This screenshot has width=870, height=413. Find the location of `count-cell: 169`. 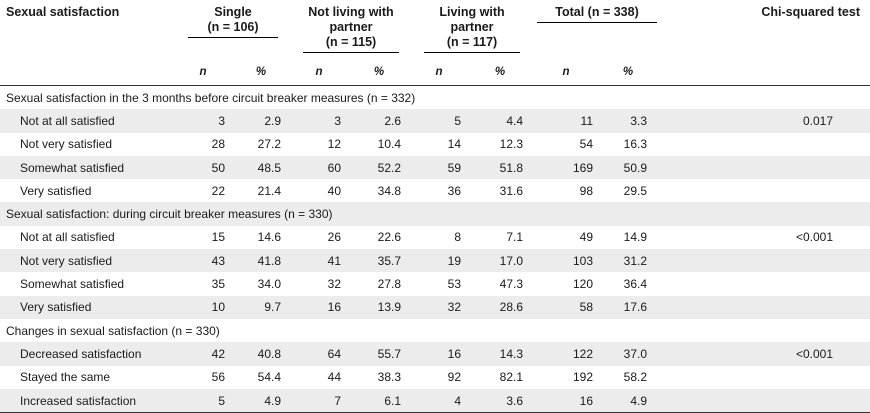

count-cell: 169 is located at coordinates (566, 167).